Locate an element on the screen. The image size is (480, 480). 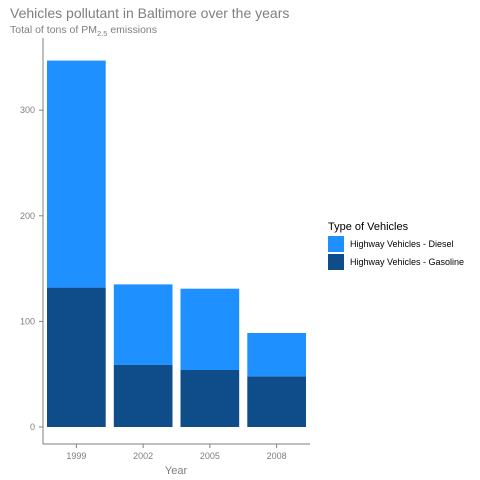
x-tick-label: 1999 is located at coordinates (76, 456).